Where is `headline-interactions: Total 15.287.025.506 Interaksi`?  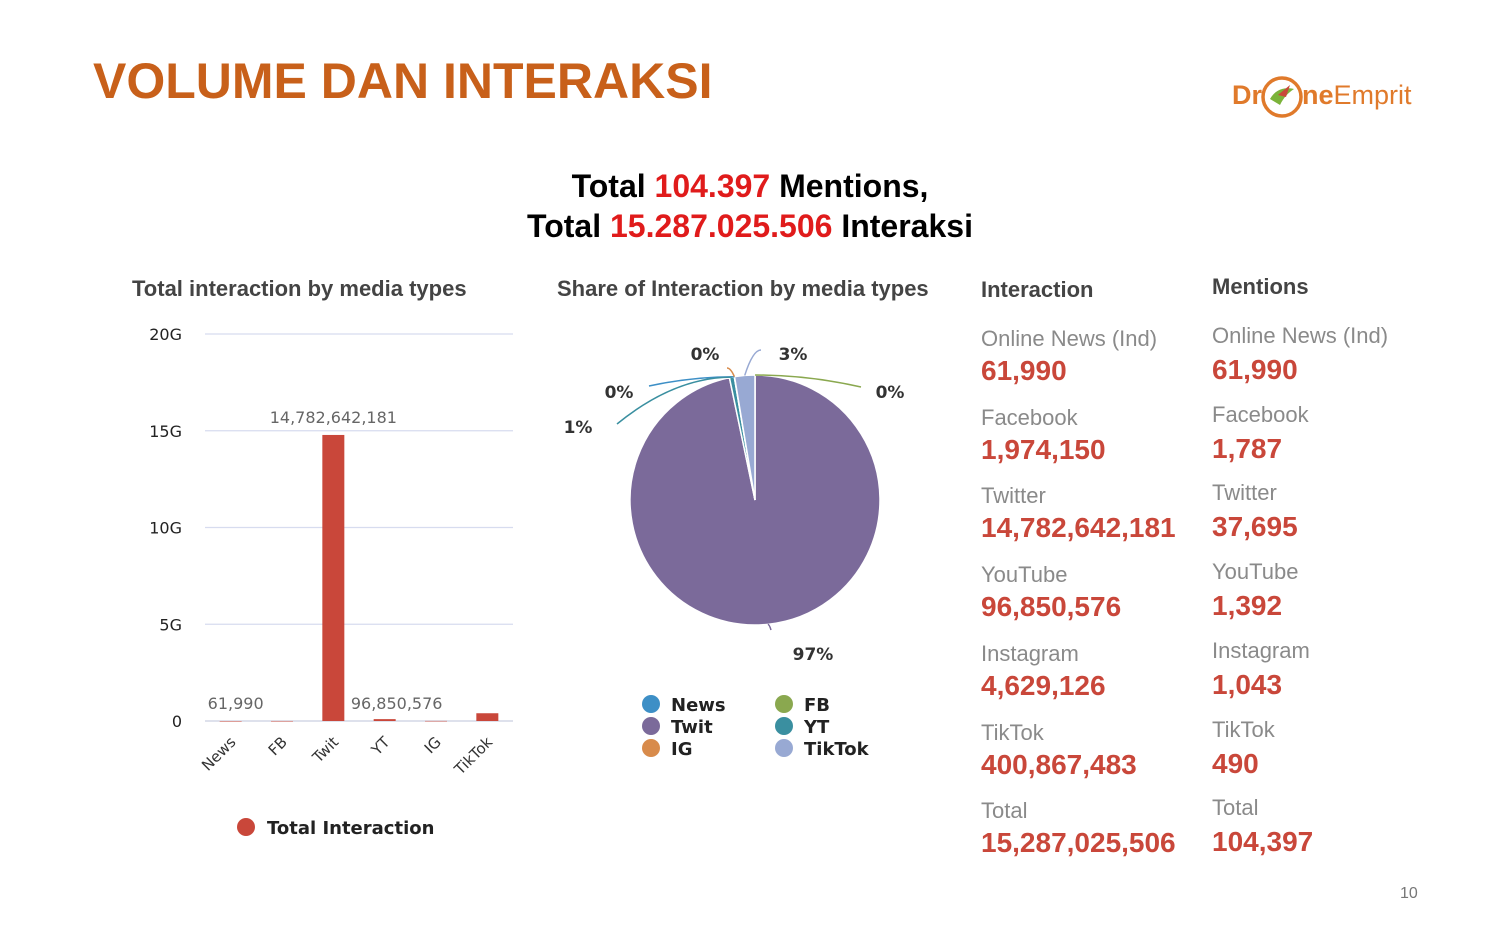
headline-interactions: Total 15.287.025.506 Interaksi is located at coordinates (750, 226).